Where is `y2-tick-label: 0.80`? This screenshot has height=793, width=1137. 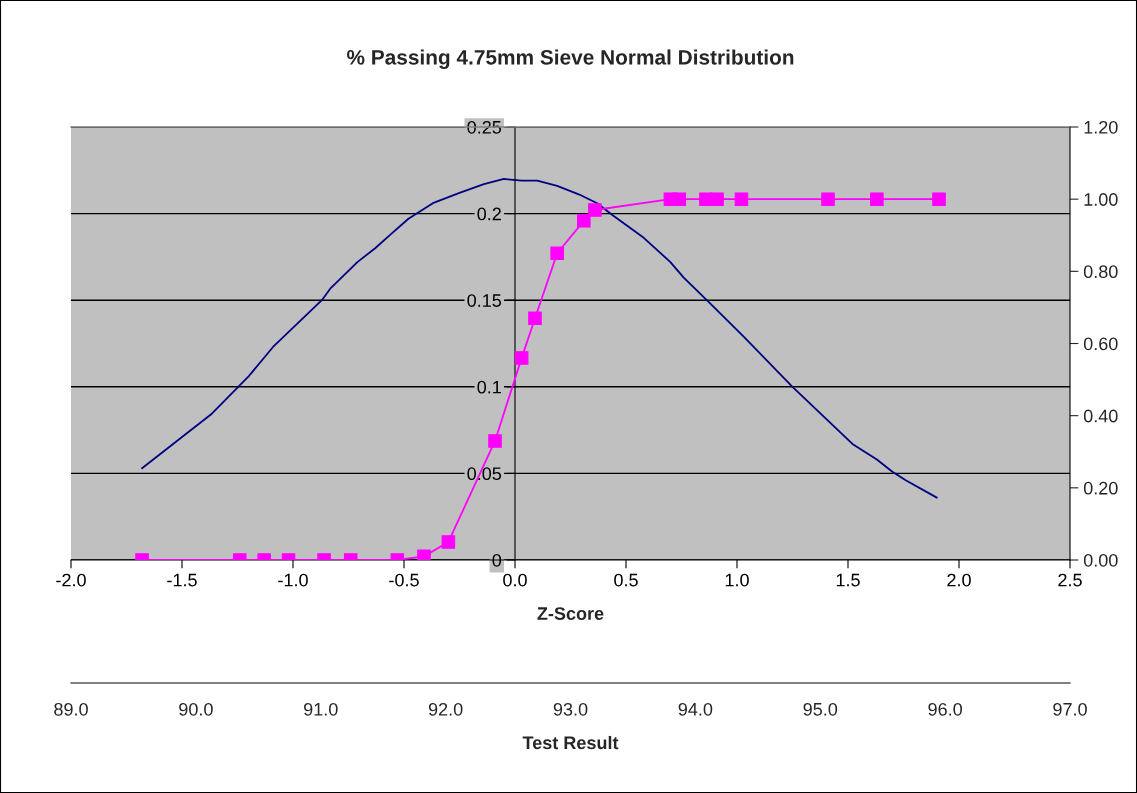 y2-tick-label: 0.80 is located at coordinates (1100, 272).